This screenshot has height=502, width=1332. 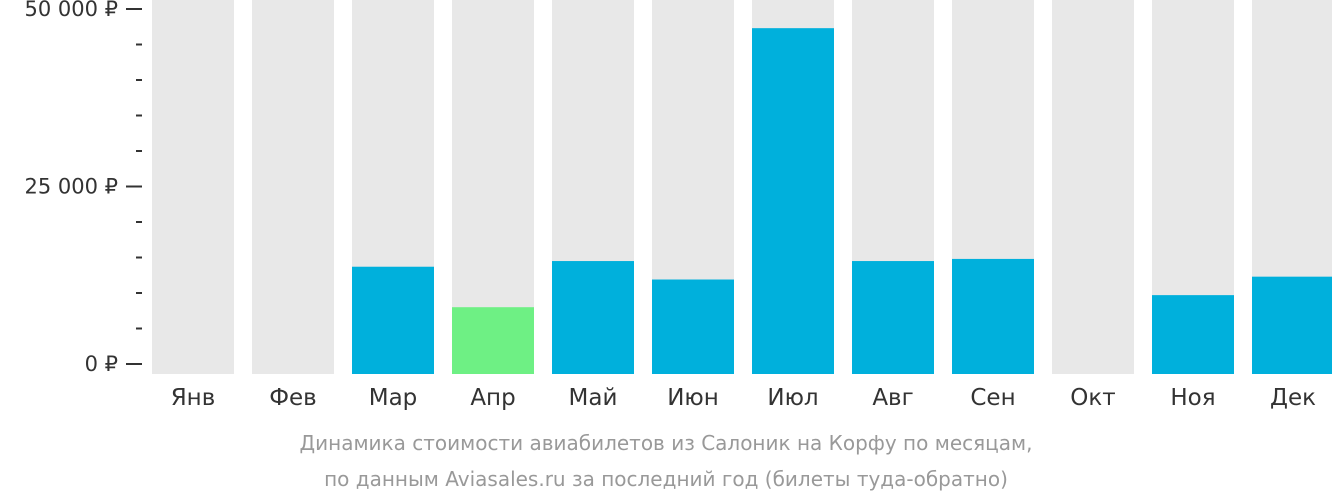 What do you see at coordinates (743, 398) in the screenshot?
I see `x-axis-labels: Янв Фев Мар Апр Май Июн Июл Авг Сен Окт Ноя Дек` at bounding box center [743, 398].